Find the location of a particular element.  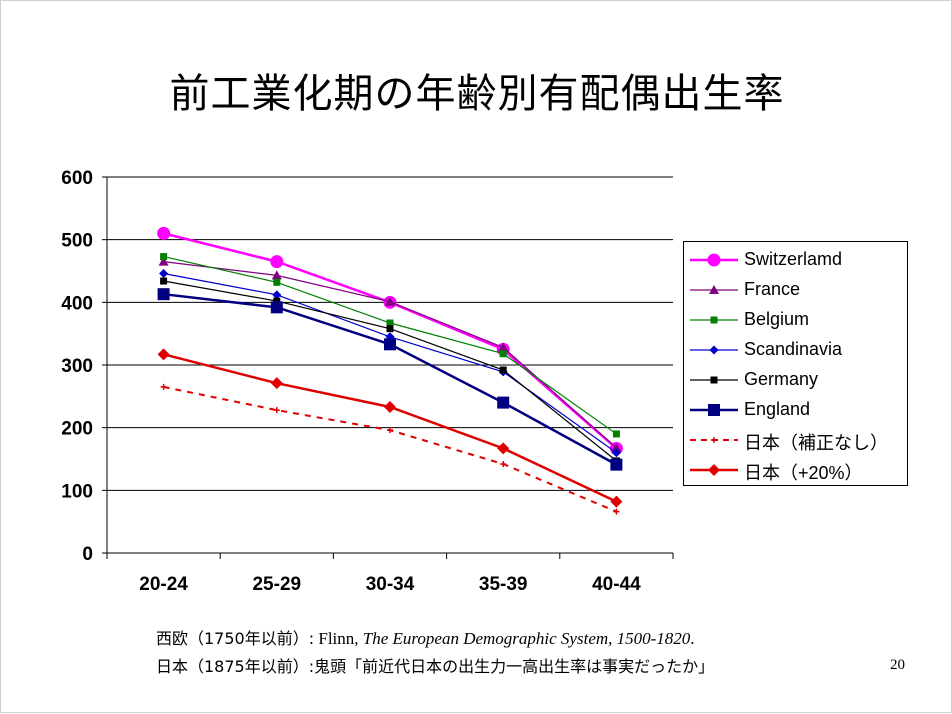

series-日本（補正なし） is located at coordinates (390, 449).